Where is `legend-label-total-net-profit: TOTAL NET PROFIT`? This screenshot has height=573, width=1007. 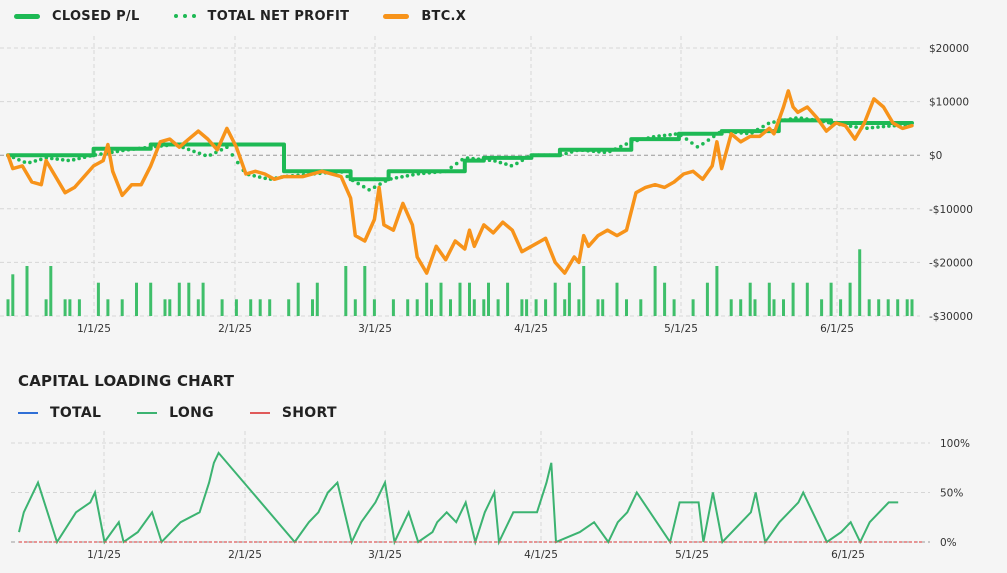 legend-label-total-net-profit: TOTAL NET PROFIT is located at coordinates (278, 16).